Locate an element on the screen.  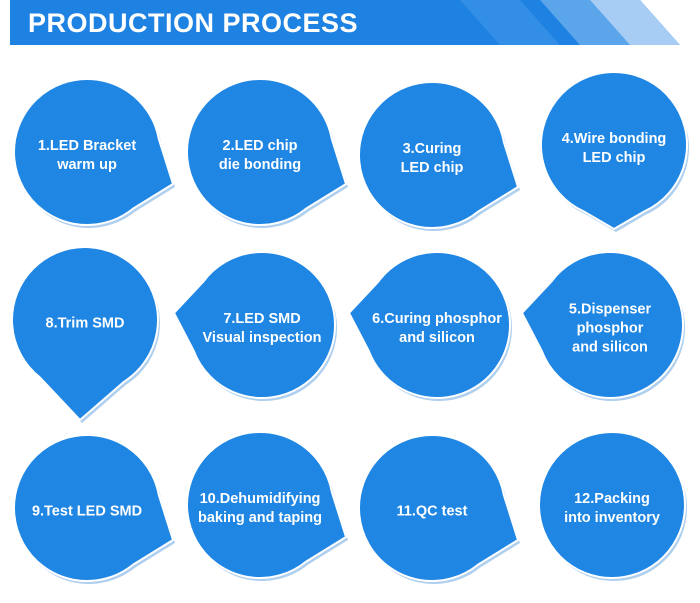
step-label-3: 3.Curing LED chip is located at coordinates (432, 158).